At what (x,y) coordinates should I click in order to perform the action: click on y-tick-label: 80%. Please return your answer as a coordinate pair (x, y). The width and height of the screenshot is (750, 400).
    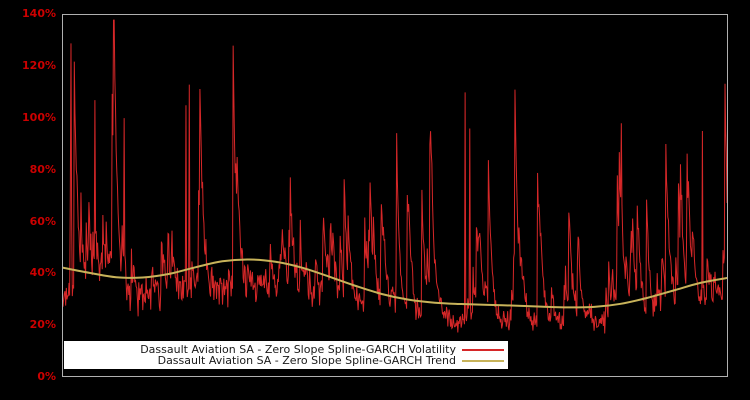
    Looking at the image, I should click on (42, 169).